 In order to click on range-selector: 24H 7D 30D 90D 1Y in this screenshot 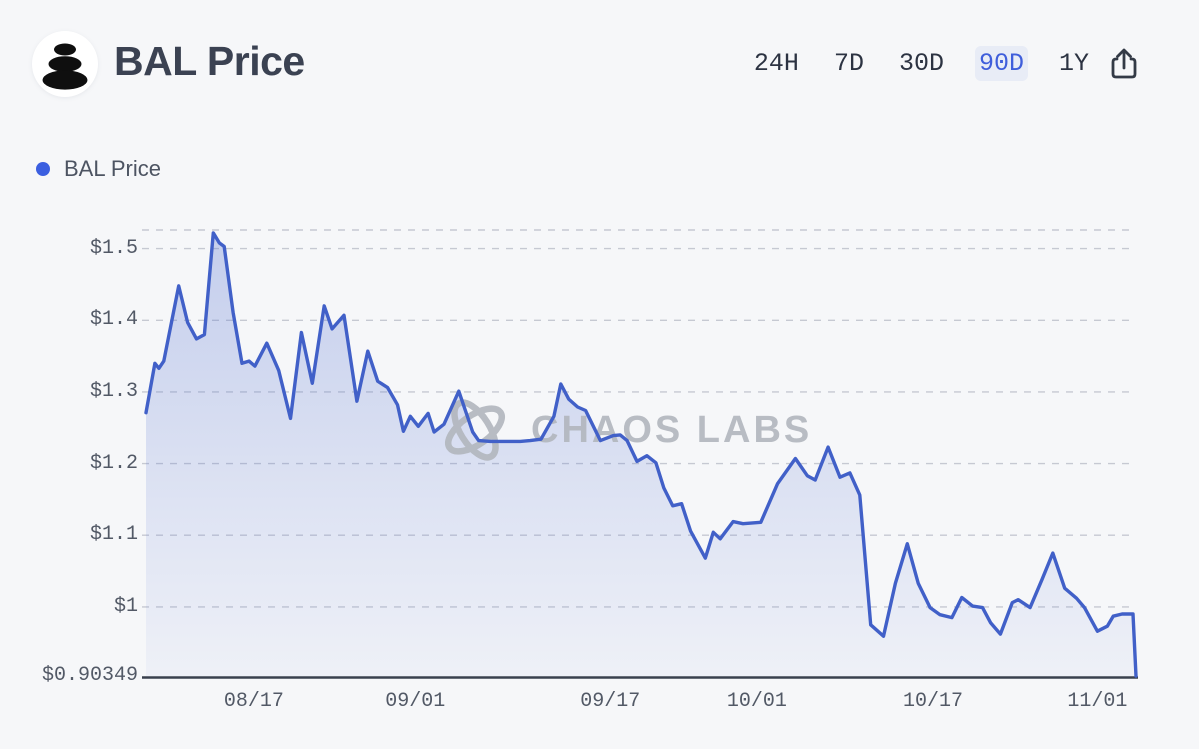, I will do `click(921, 63)`.